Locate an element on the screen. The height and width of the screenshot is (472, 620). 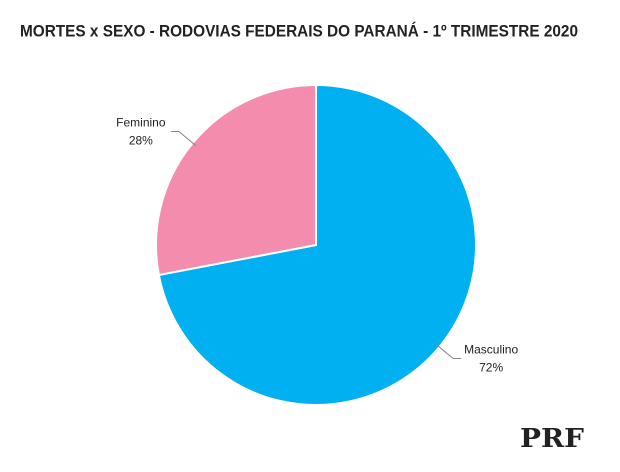
slice-label: Masculino is located at coordinates (491, 350).